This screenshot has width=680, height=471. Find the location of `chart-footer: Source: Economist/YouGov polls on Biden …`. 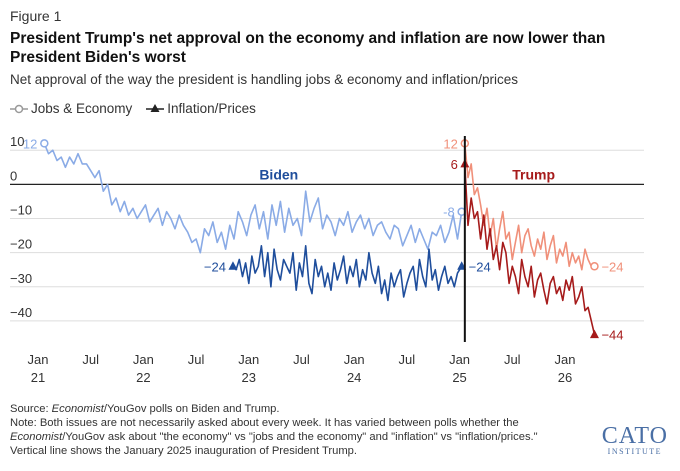

chart-footer: Source: Economist/YouGov polls on Biden … is located at coordinates (310, 430).